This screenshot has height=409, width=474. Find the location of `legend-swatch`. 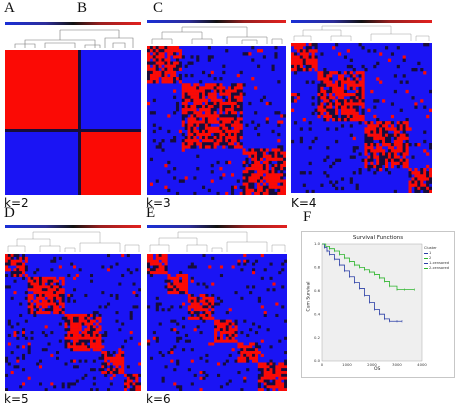

legend-swatch is located at coordinates (426, 263).